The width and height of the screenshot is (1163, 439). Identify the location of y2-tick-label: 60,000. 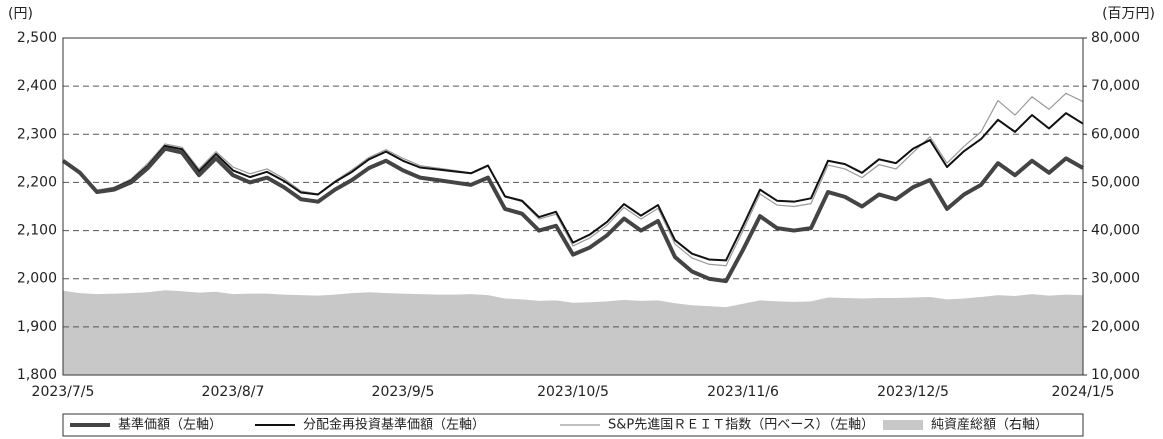
(1115, 134).